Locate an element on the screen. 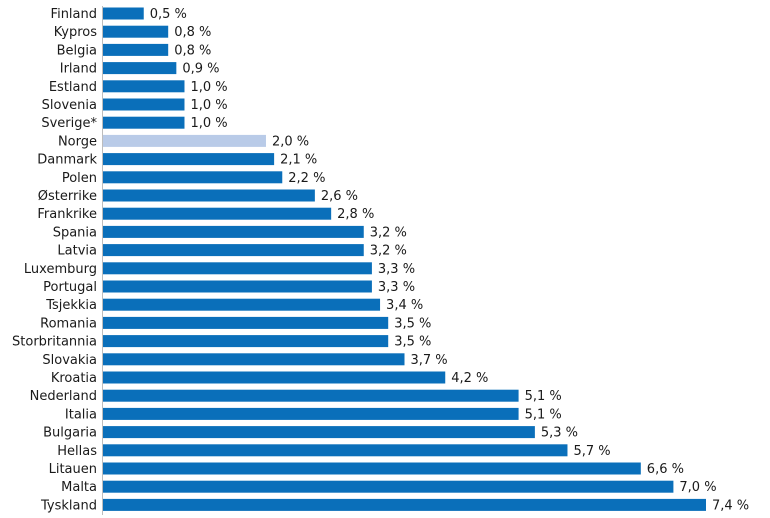 The height and width of the screenshot is (518, 770). category-label-irland: Irland is located at coordinates (78, 69).